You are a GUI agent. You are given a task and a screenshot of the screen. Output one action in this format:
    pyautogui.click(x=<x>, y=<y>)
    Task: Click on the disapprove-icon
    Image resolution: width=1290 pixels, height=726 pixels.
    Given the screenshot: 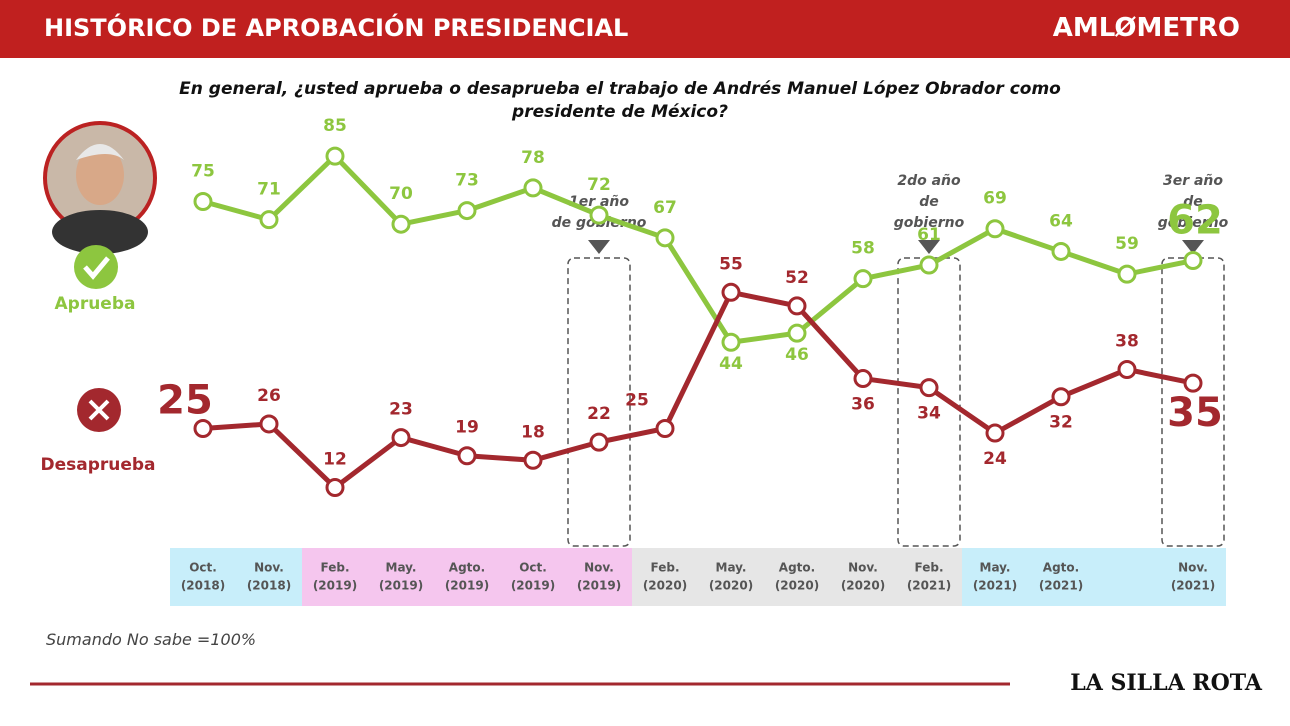 What is the action you would take?
    pyautogui.click(x=99, y=410)
    